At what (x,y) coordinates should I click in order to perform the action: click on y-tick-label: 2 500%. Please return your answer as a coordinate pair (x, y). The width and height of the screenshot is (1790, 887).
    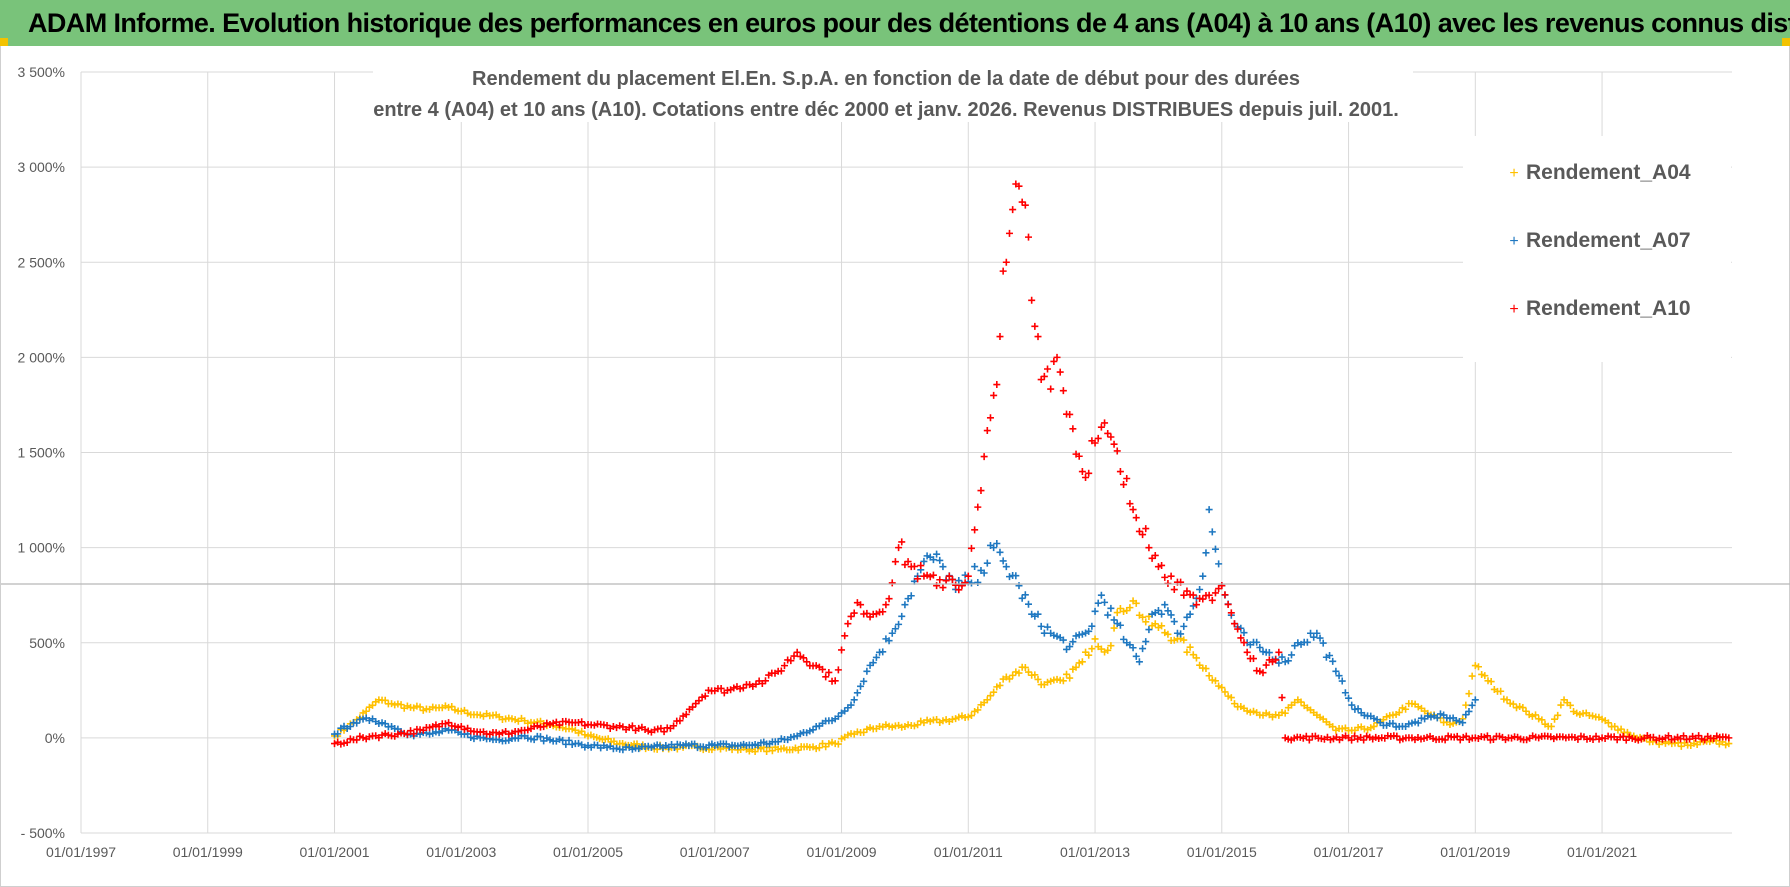
    Looking at the image, I should click on (41, 262).